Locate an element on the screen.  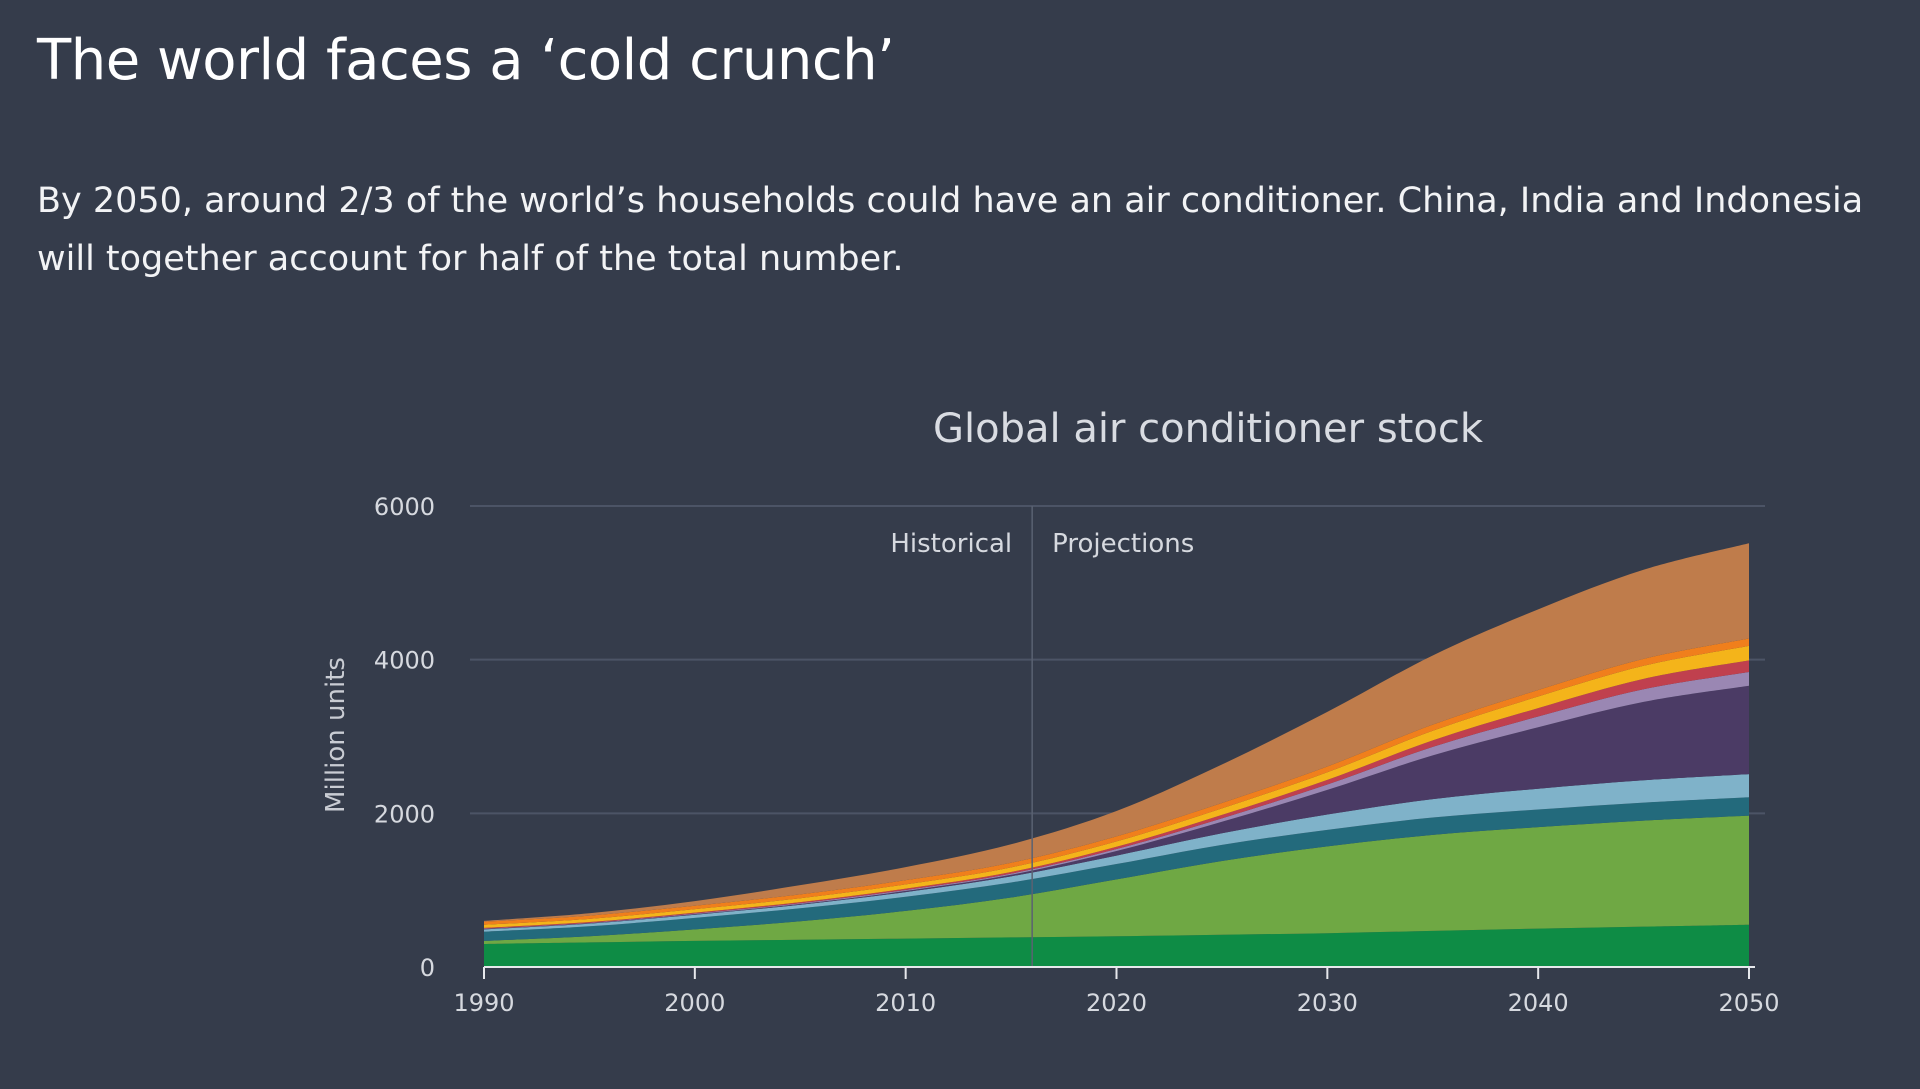
x-tick-label-2: 2010 is located at coordinates (905, 1003).